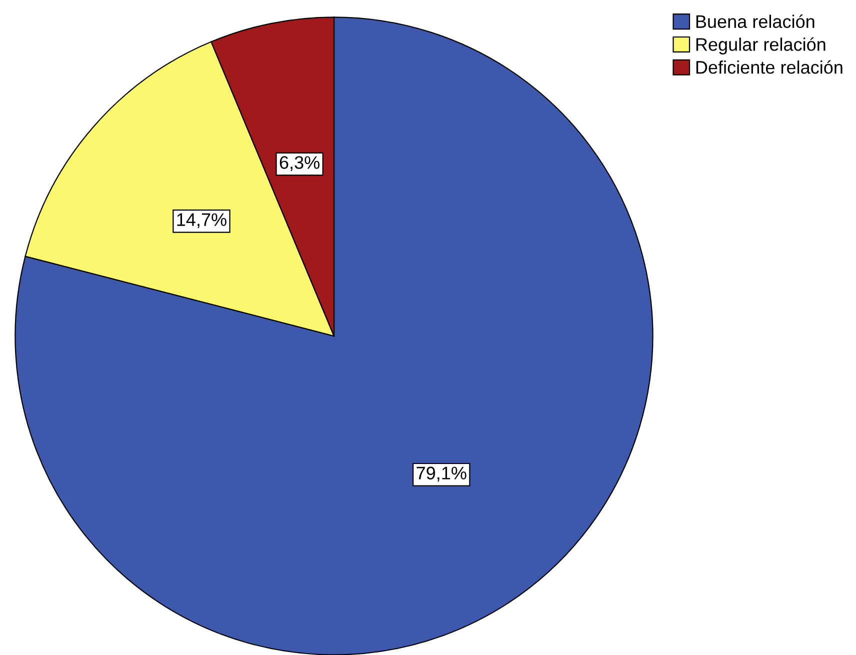  I want to click on data-label: 14,7%, so click(201, 220).